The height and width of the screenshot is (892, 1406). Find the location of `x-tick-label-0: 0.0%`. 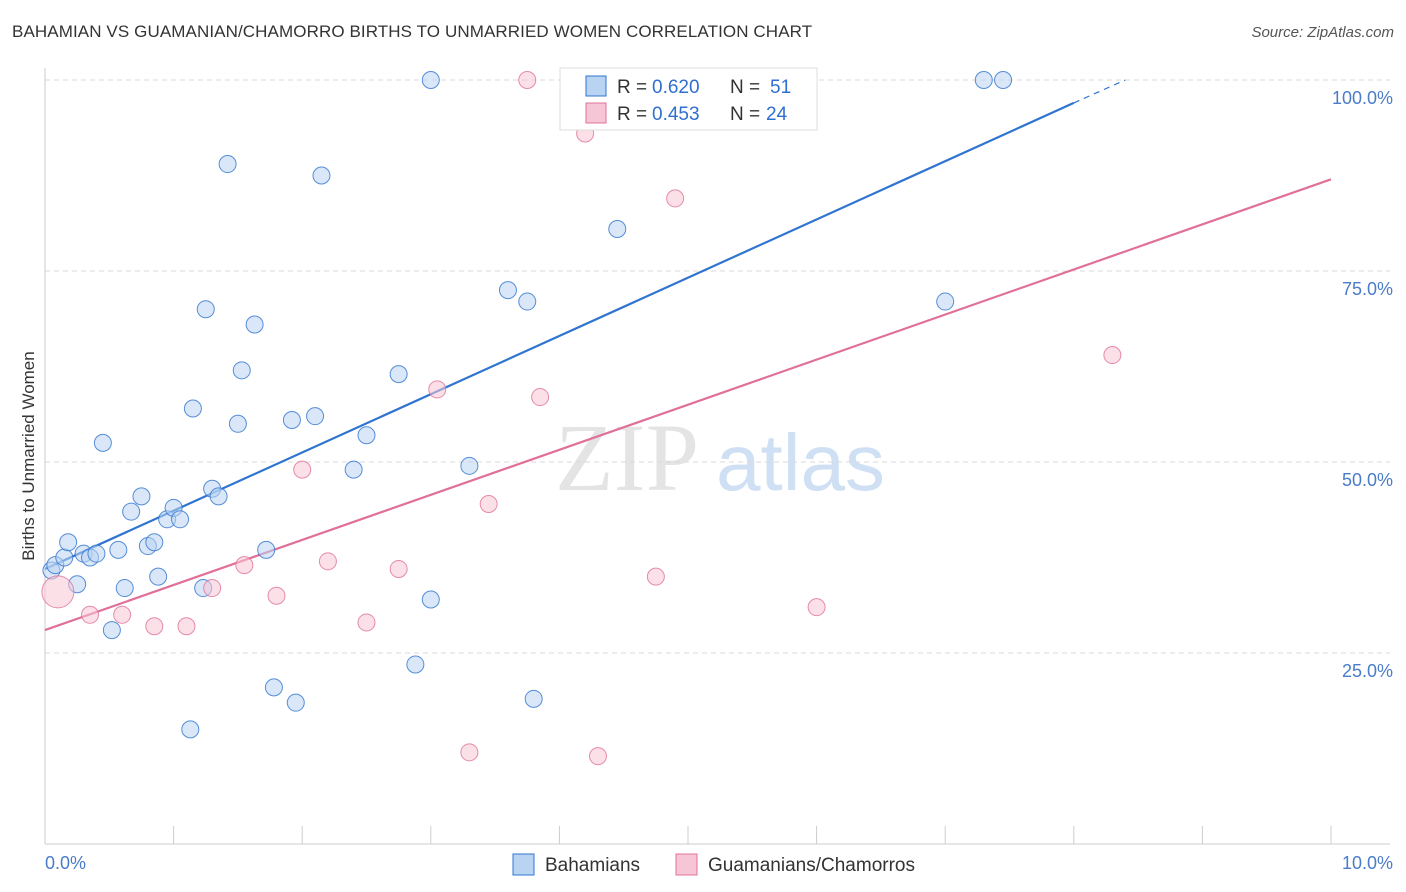

x-tick-label-0: 0.0% is located at coordinates (65, 863).